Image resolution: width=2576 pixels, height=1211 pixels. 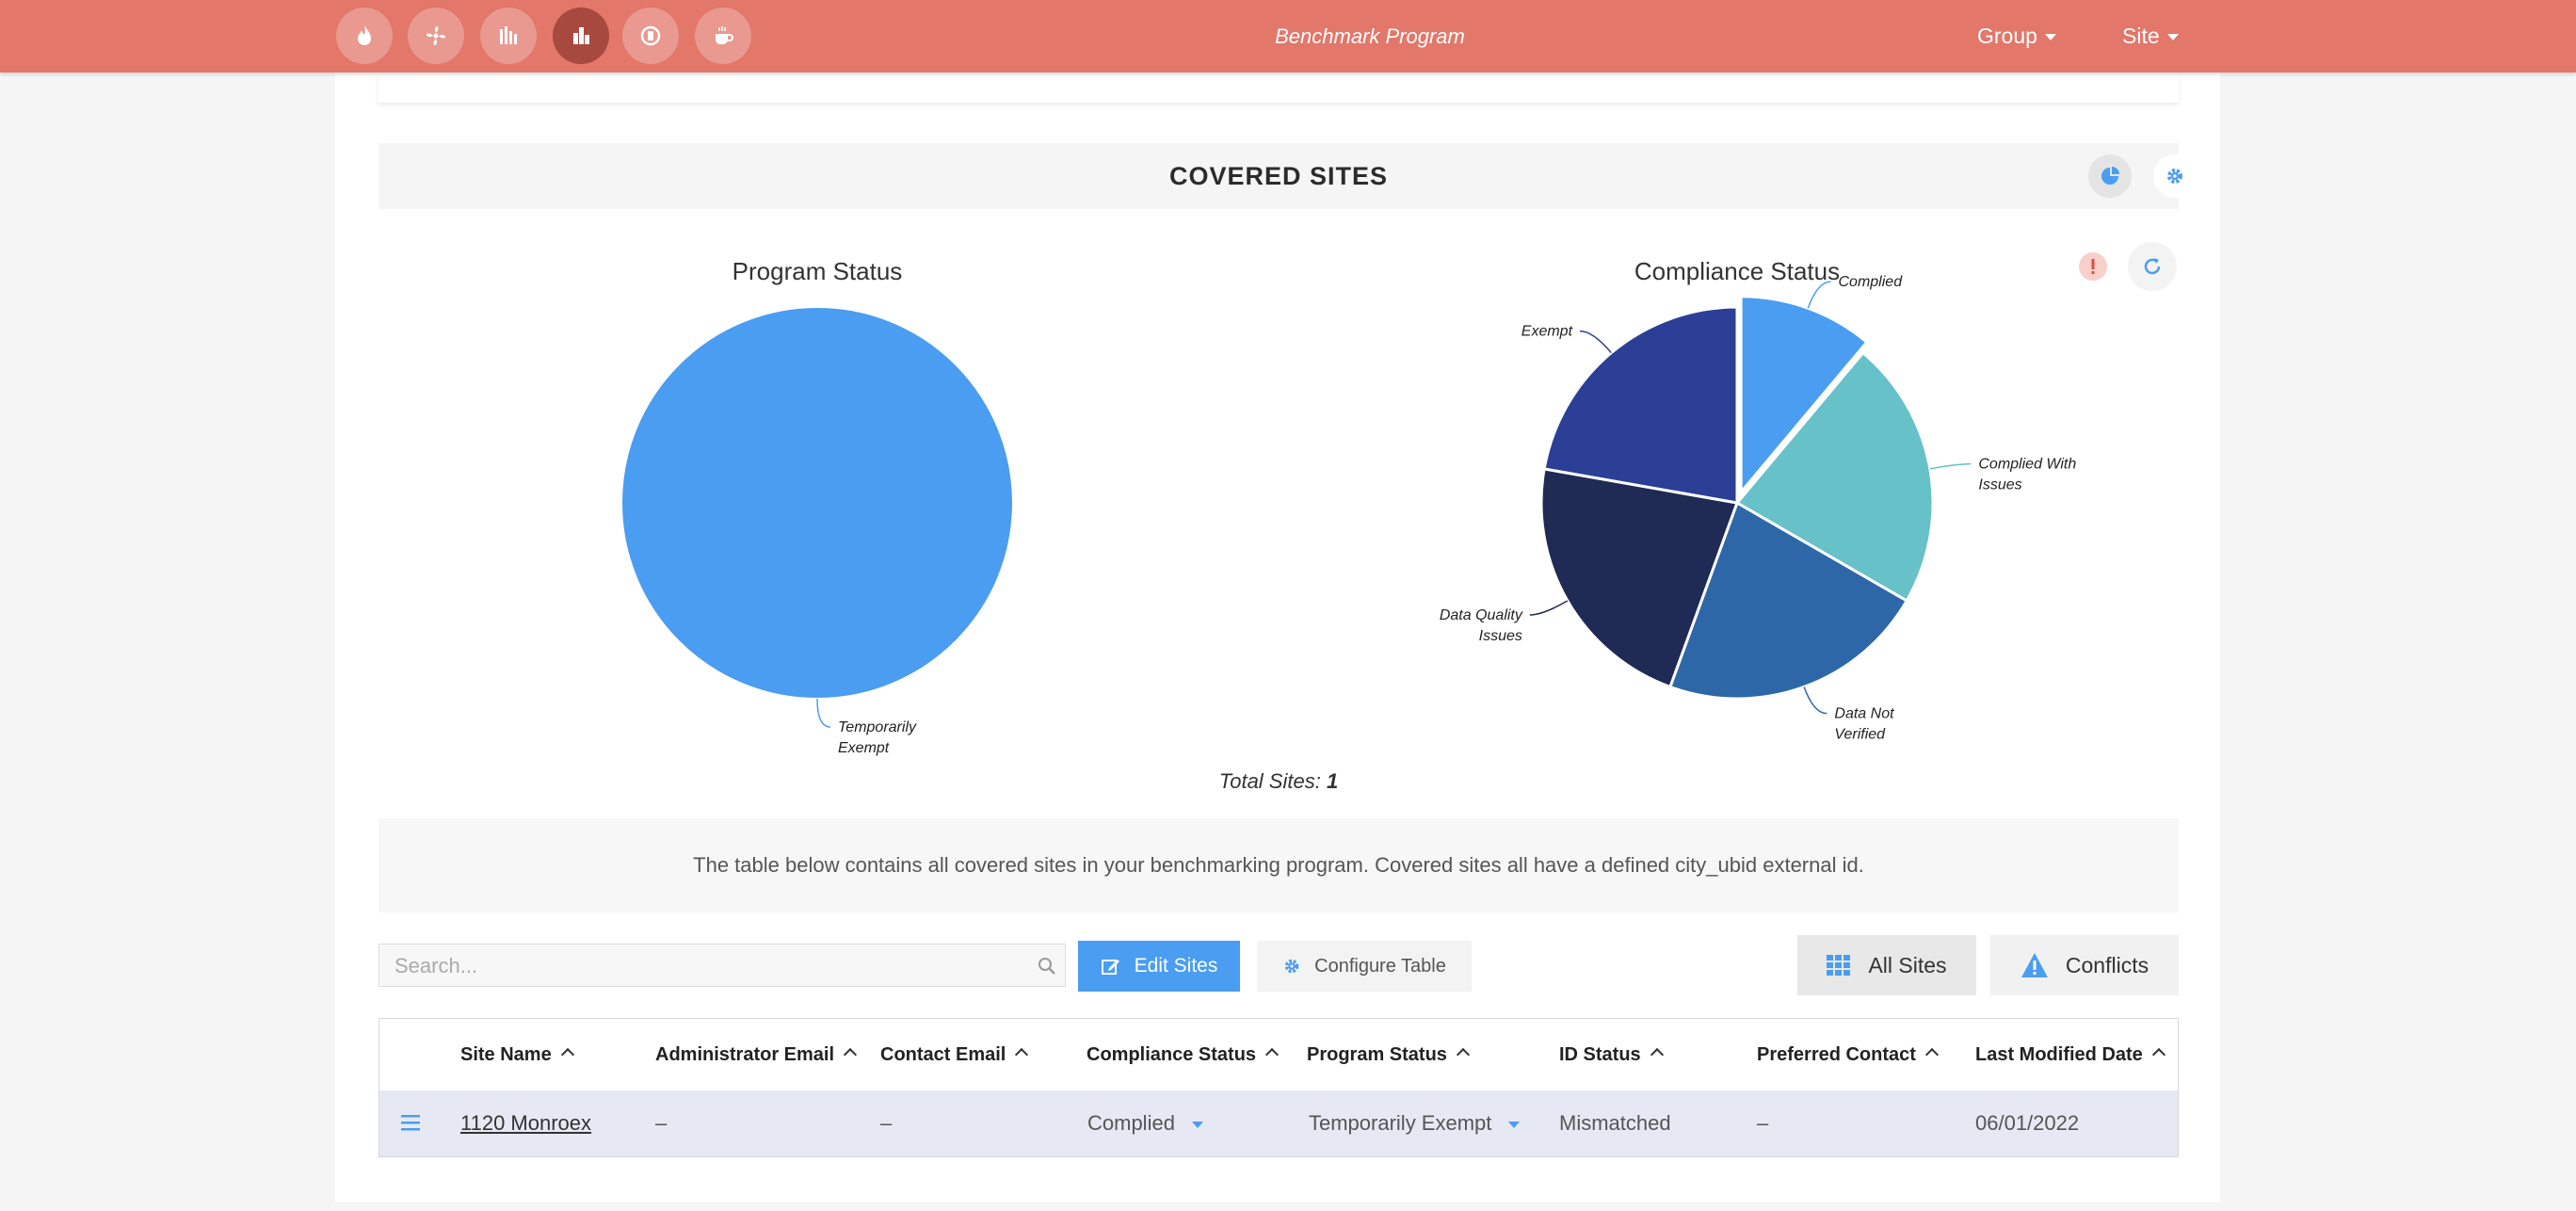 I want to click on program-status-dropdown: Temporarily Exempt, so click(x=1415, y=1123).